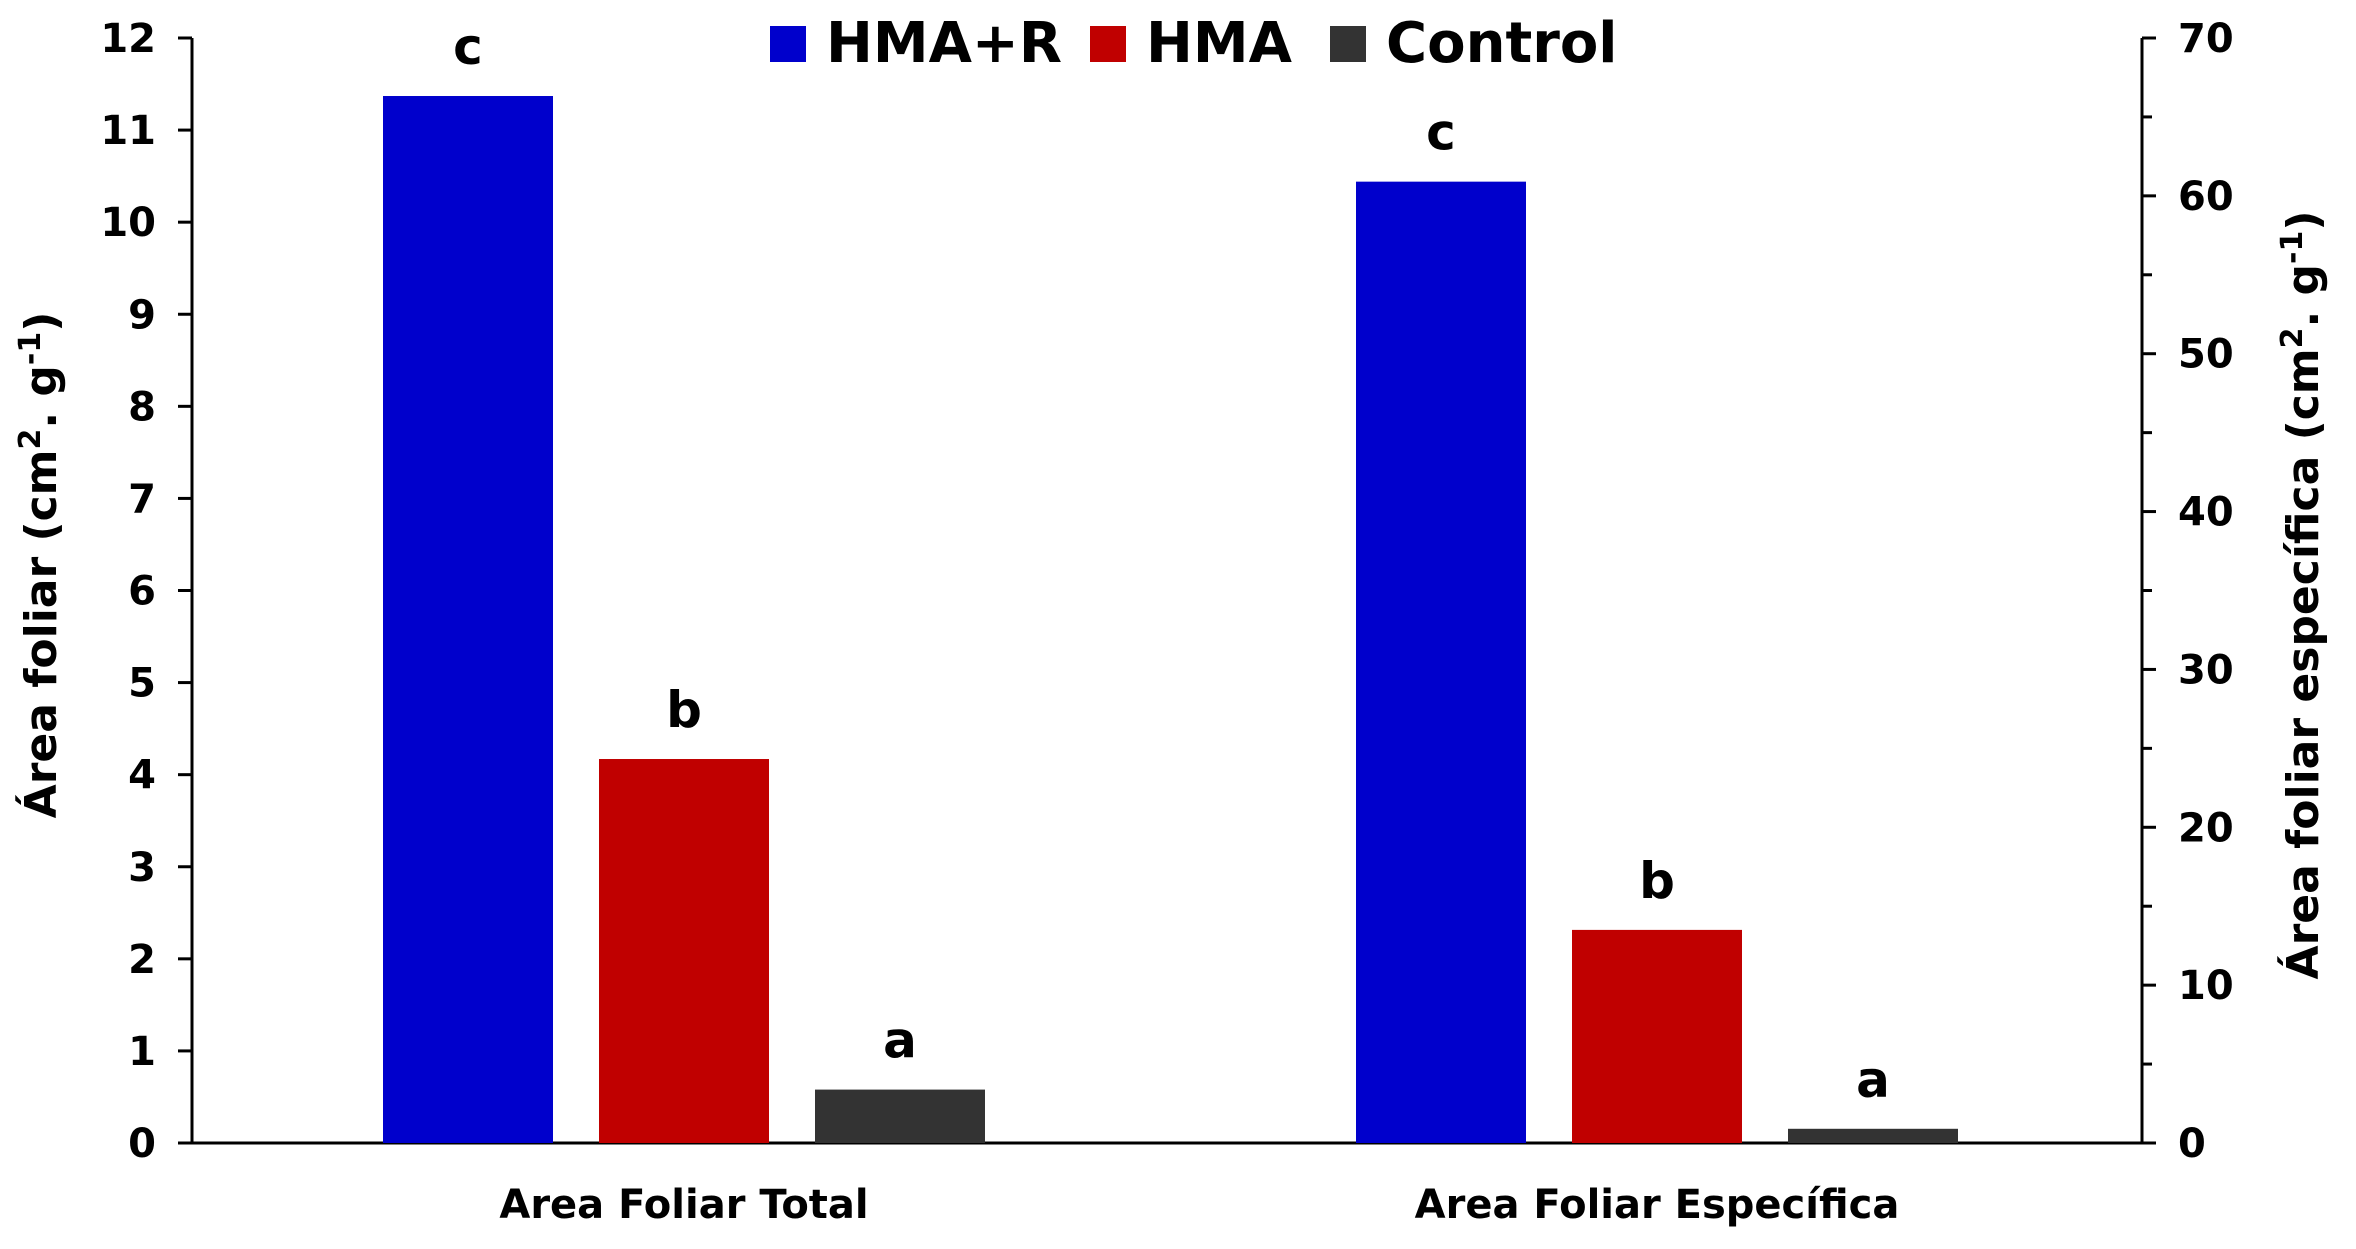  I want to click on x-category-label: Area Foliar Total, so click(683, 1205).